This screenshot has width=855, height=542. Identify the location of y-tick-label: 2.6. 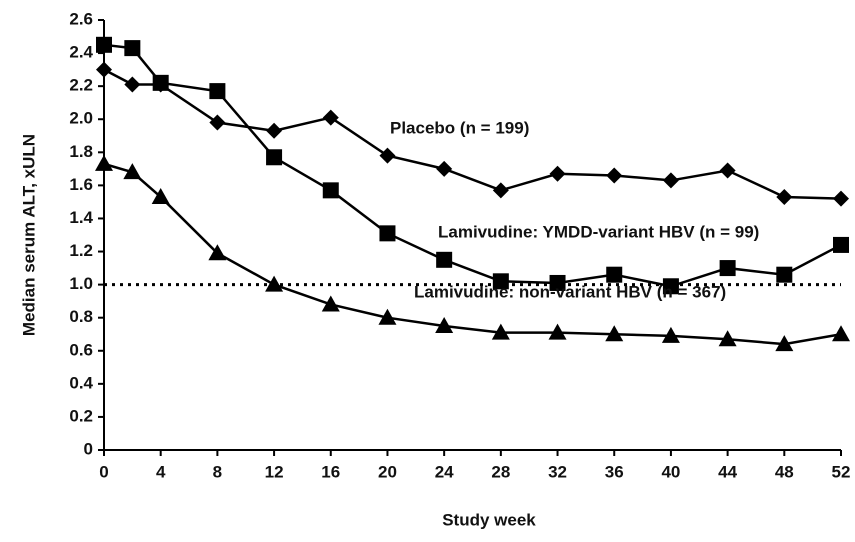
(81, 18).